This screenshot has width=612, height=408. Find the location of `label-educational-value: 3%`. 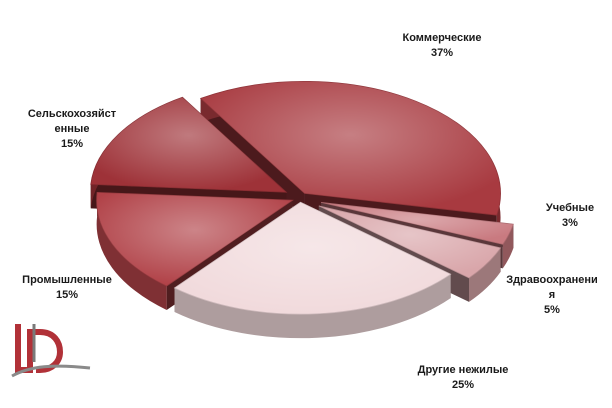

label-educational-value: 3% is located at coordinates (570, 223).